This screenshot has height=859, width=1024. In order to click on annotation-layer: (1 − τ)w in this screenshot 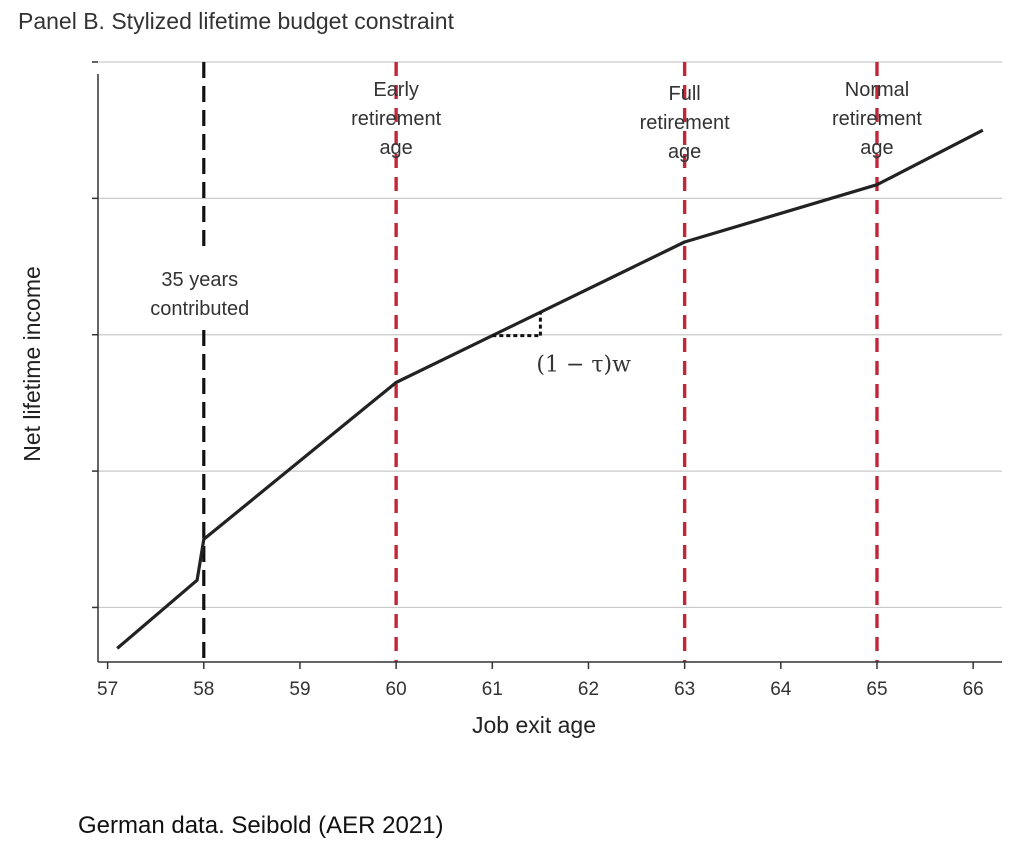, I will do `click(561, 345)`.